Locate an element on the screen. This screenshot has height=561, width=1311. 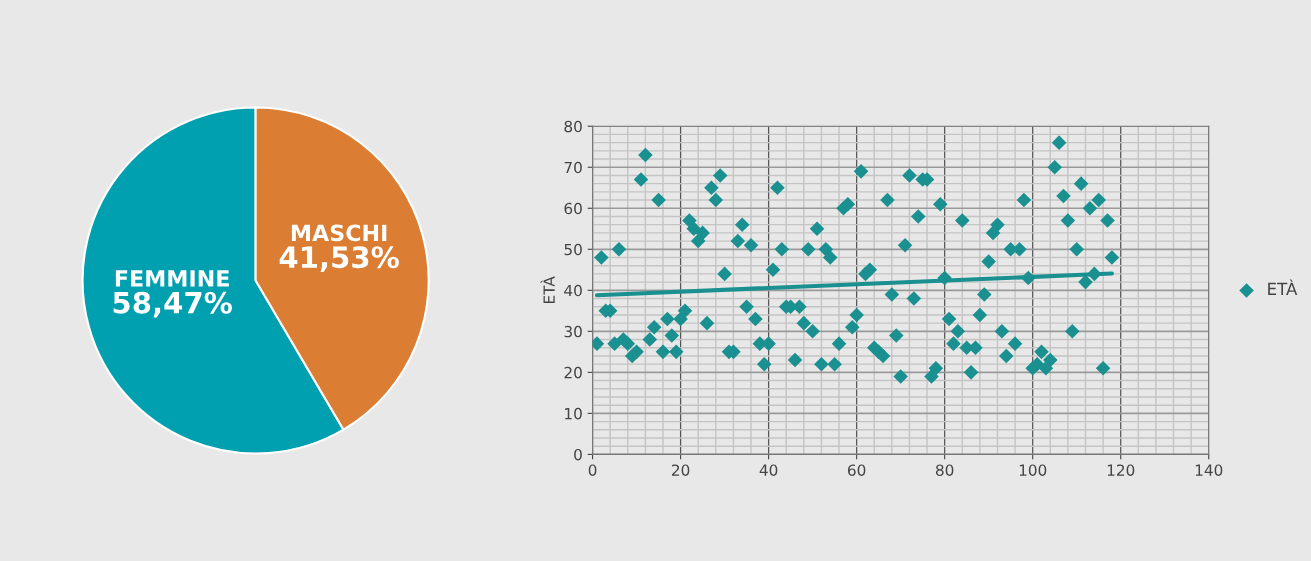
y-tick-label: 60 is located at coordinates (573, 208).